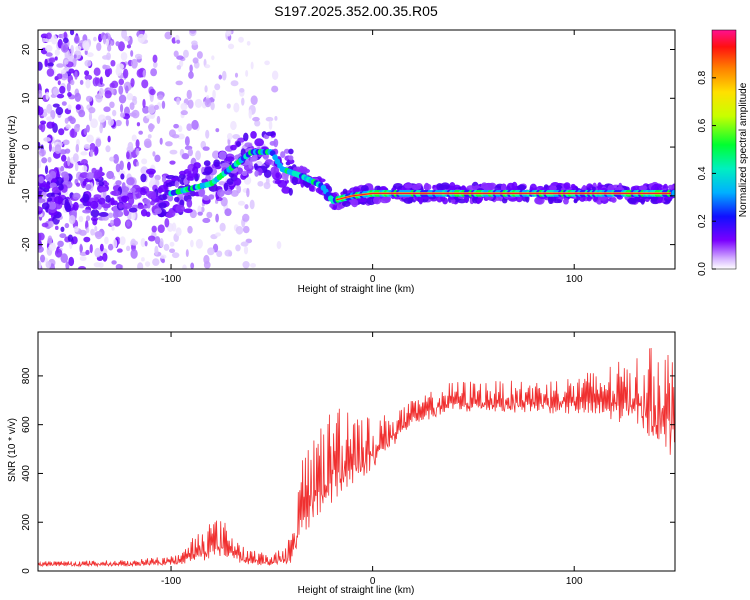 Image resolution: width=750 pixels, height=600 pixels. What do you see at coordinates (702, 77) in the screenshot?
I see `colorbar-tick-label: 0.8` at bounding box center [702, 77].